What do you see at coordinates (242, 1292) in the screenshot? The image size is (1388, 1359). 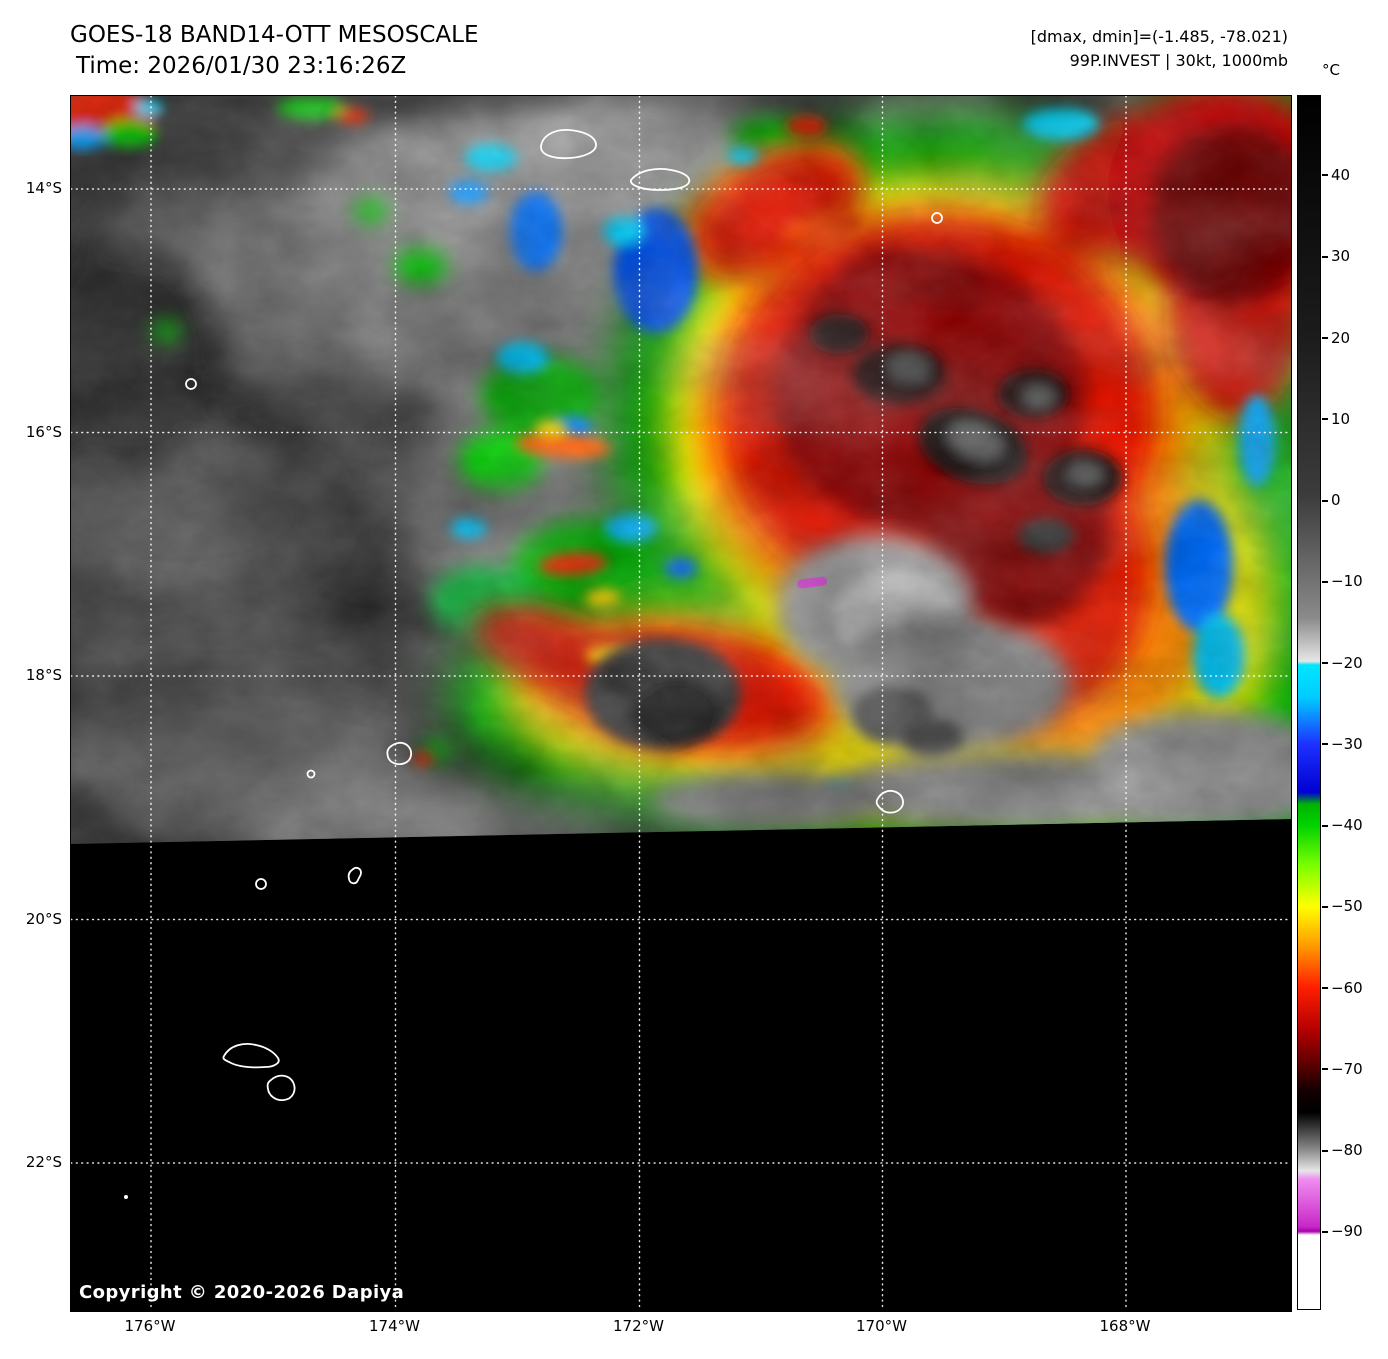 I see `copyright-text: Copyright © 2020-2026 Dapiya` at bounding box center [242, 1292].